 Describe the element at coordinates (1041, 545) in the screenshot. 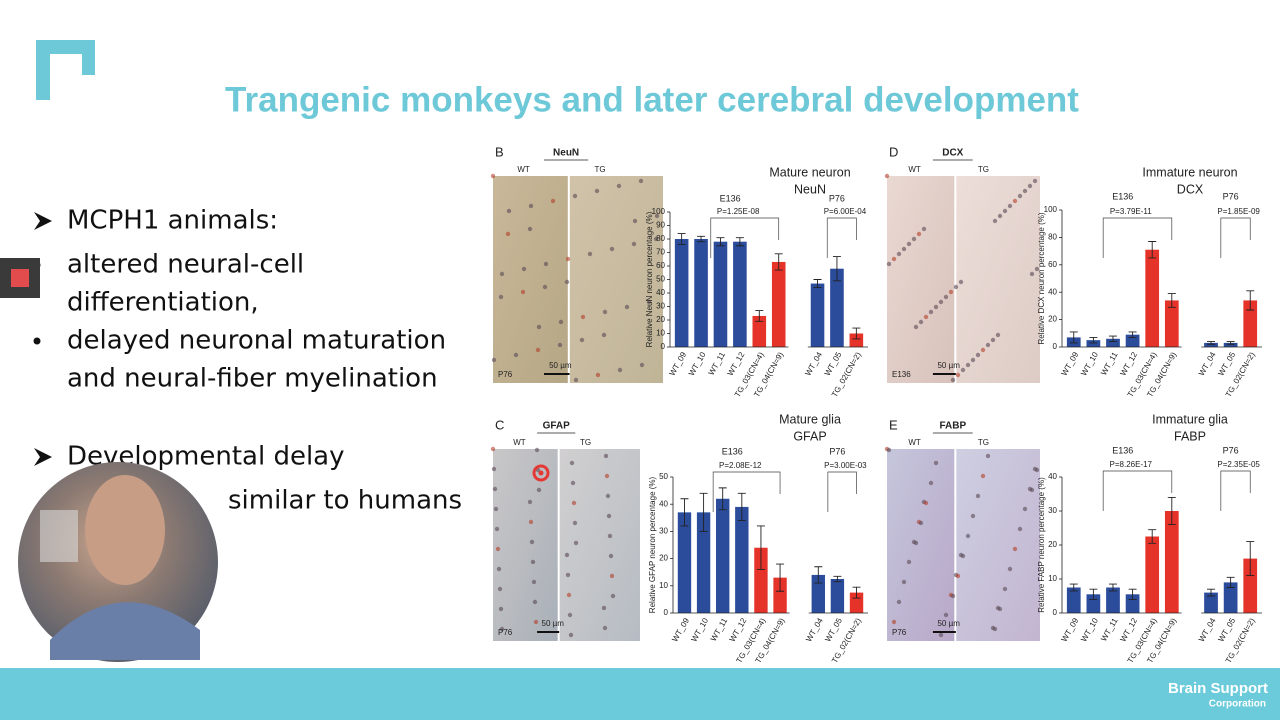

I see `y-axis-label: Relative FABP neuron percentage (%)` at that location.